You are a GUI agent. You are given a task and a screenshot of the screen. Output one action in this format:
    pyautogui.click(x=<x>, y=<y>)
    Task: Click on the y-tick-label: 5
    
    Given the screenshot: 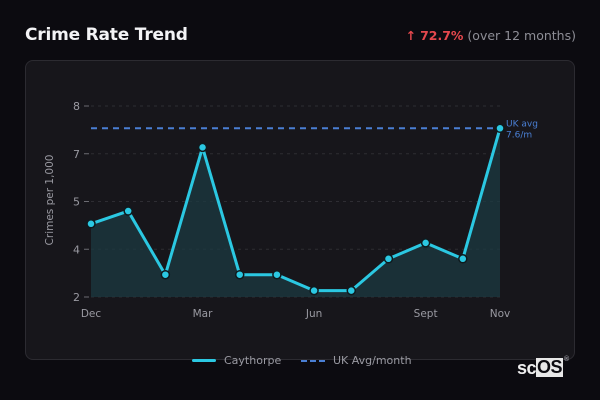 What is the action you would take?
    pyautogui.click(x=76, y=202)
    